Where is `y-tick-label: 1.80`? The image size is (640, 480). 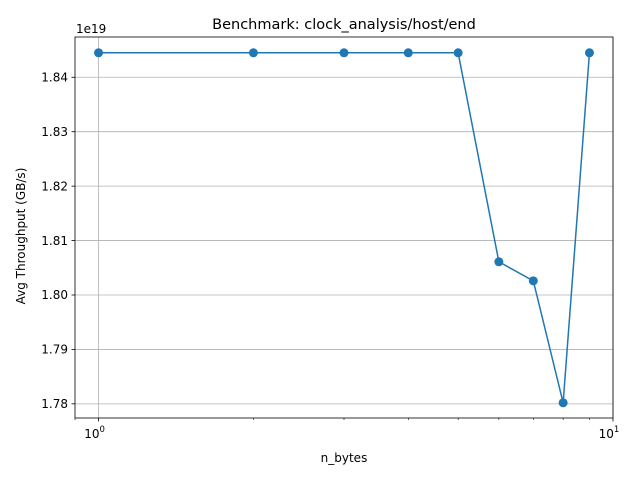
y-tick-label: 1.80 is located at coordinates (54, 295).